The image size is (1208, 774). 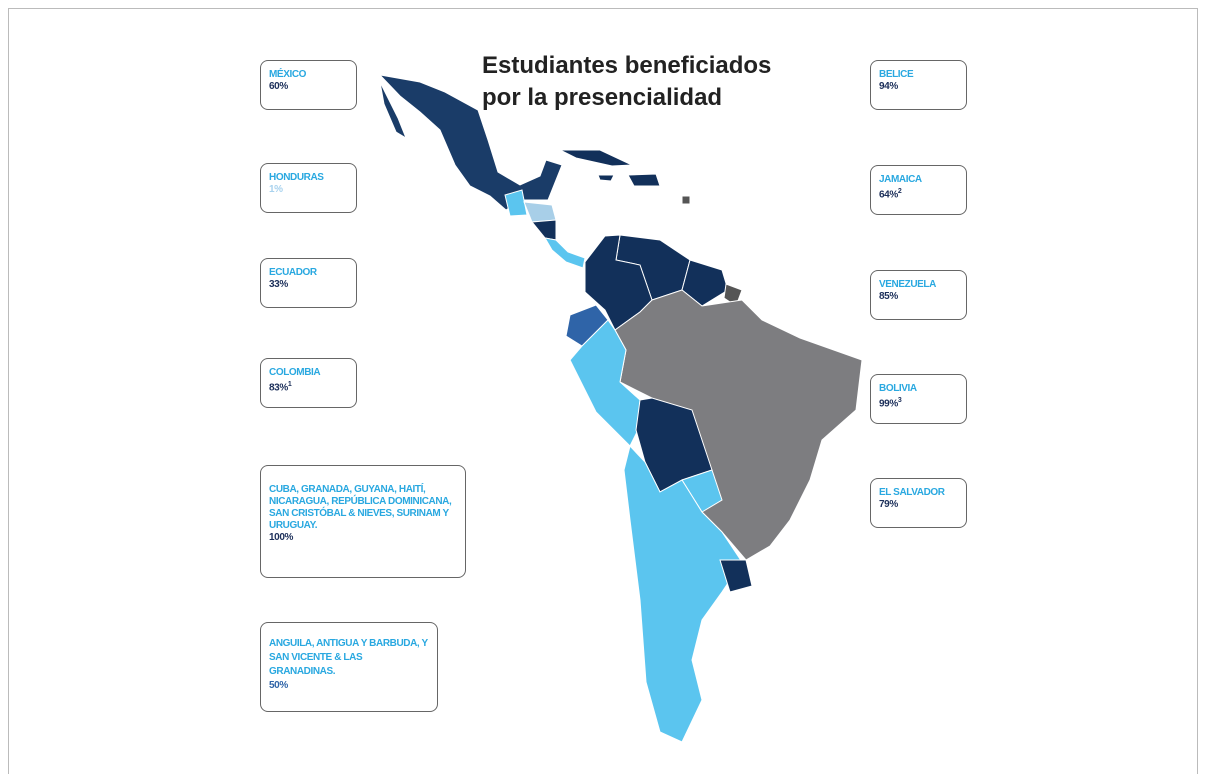 What do you see at coordinates (736, 576) in the screenshot?
I see `uruguay` at bounding box center [736, 576].